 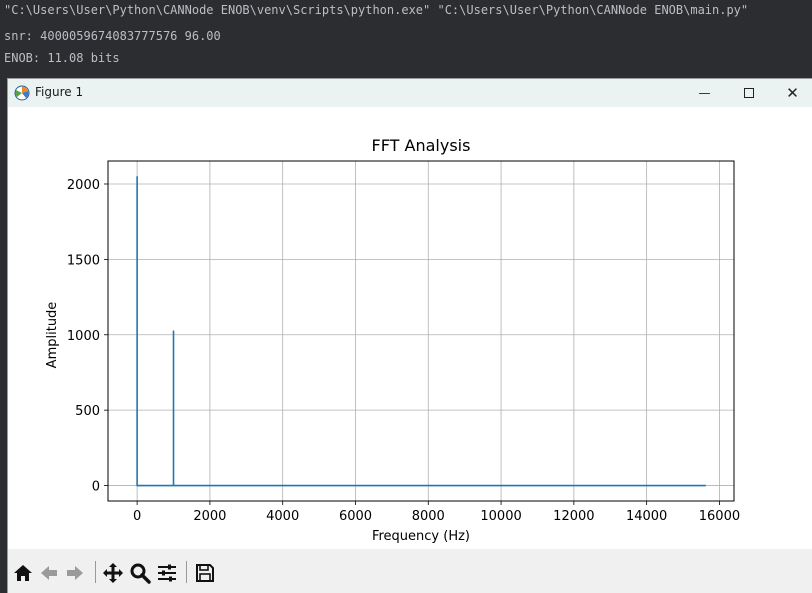 I want to click on y-tick-label: 500, so click(x=87, y=411).